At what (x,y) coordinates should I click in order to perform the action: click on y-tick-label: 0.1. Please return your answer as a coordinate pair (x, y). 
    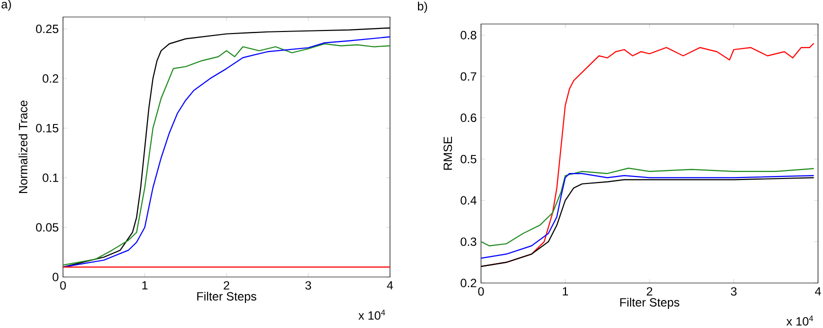
    Looking at the image, I should click on (50, 178).